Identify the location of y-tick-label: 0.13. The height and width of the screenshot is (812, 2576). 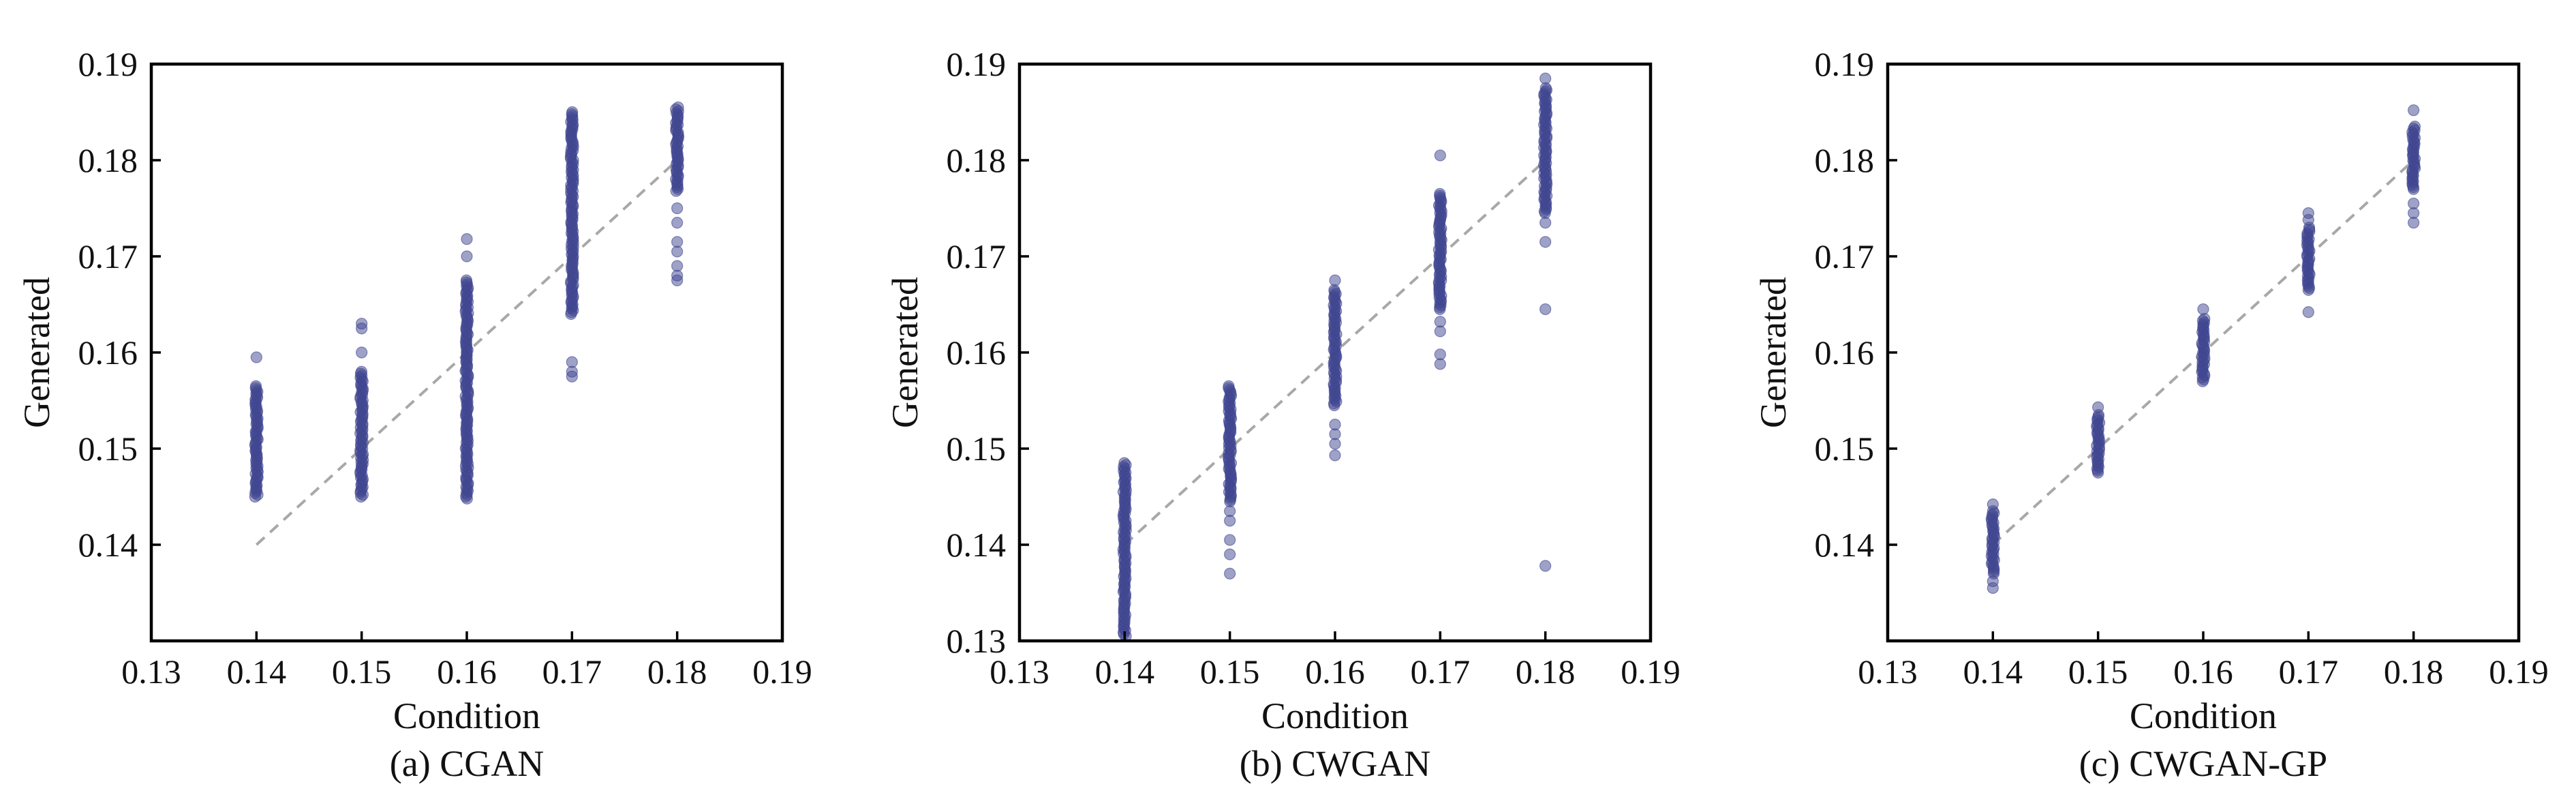
(977, 641).